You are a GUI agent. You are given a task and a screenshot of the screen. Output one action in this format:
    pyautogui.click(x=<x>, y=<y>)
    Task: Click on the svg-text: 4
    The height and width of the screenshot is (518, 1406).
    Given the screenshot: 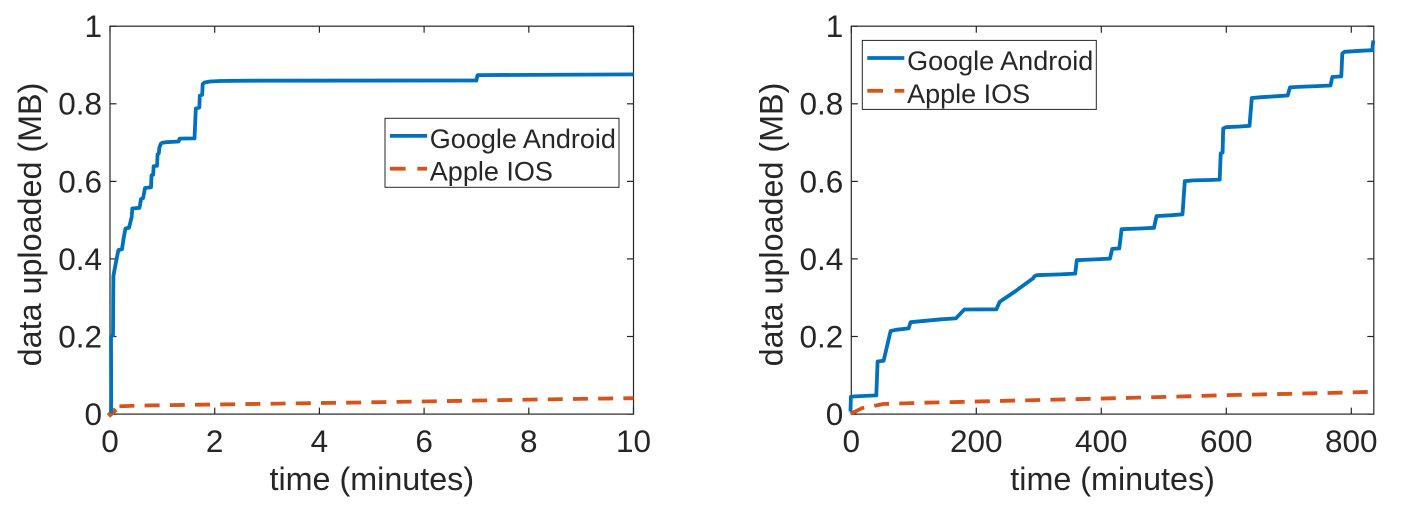 What is the action you would take?
    pyautogui.click(x=320, y=441)
    